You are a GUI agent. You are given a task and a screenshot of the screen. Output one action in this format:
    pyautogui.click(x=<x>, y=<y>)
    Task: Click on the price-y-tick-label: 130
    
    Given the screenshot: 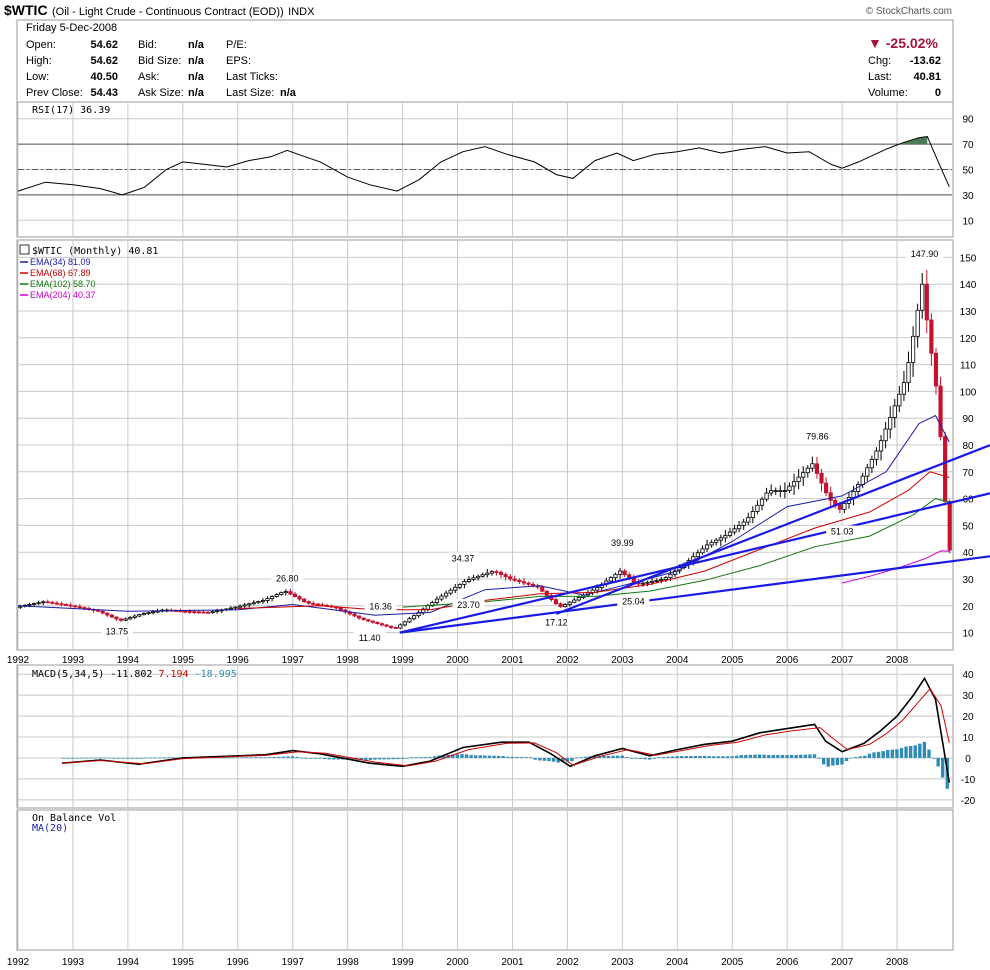 What is the action you would take?
    pyautogui.click(x=968, y=312)
    